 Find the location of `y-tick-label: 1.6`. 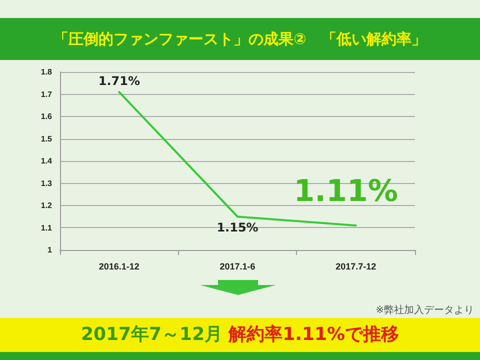

y-tick-label: 1.6 is located at coordinates (46, 116).